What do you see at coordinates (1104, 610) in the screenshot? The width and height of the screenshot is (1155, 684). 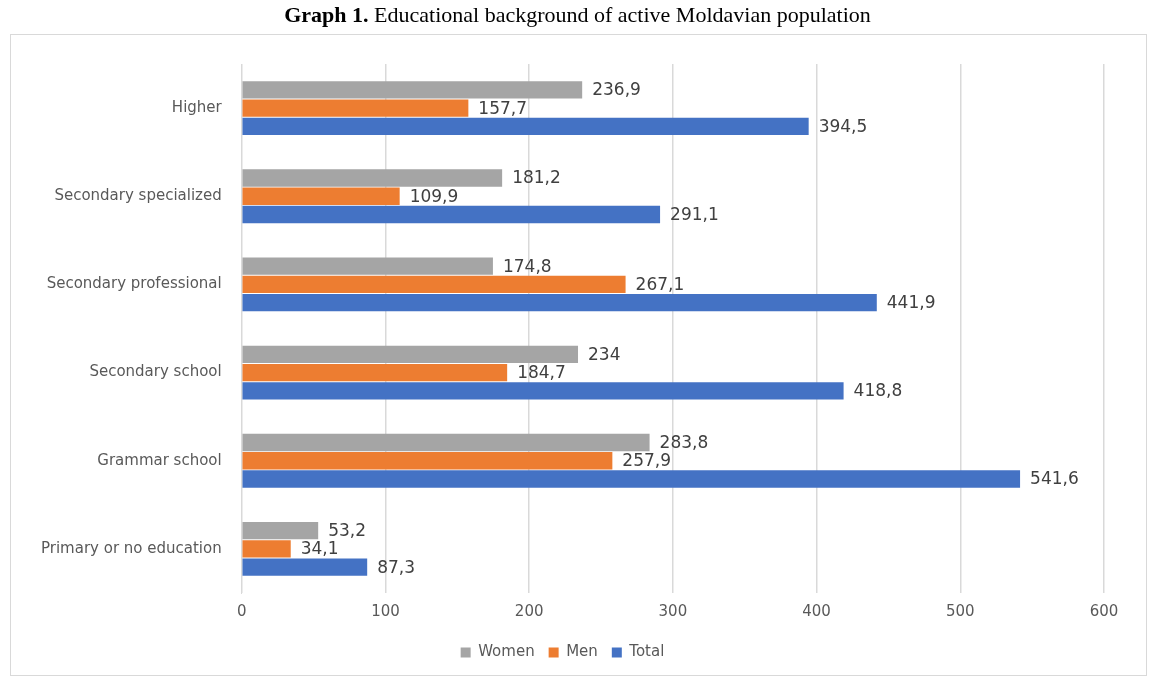 I see `x-tick-label: 600` at bounding box center [1104, 610].